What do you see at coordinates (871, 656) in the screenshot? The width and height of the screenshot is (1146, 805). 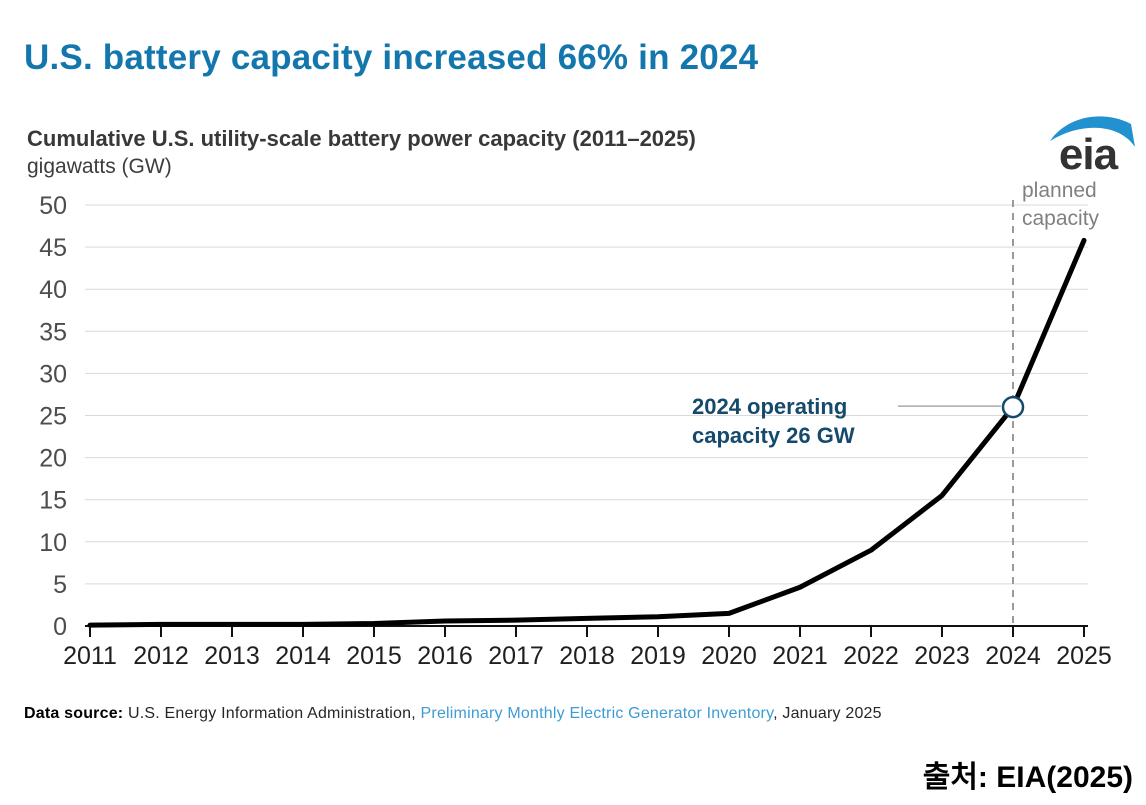 I see `x-tick-label: 2022` at bounding box center [871, 656].